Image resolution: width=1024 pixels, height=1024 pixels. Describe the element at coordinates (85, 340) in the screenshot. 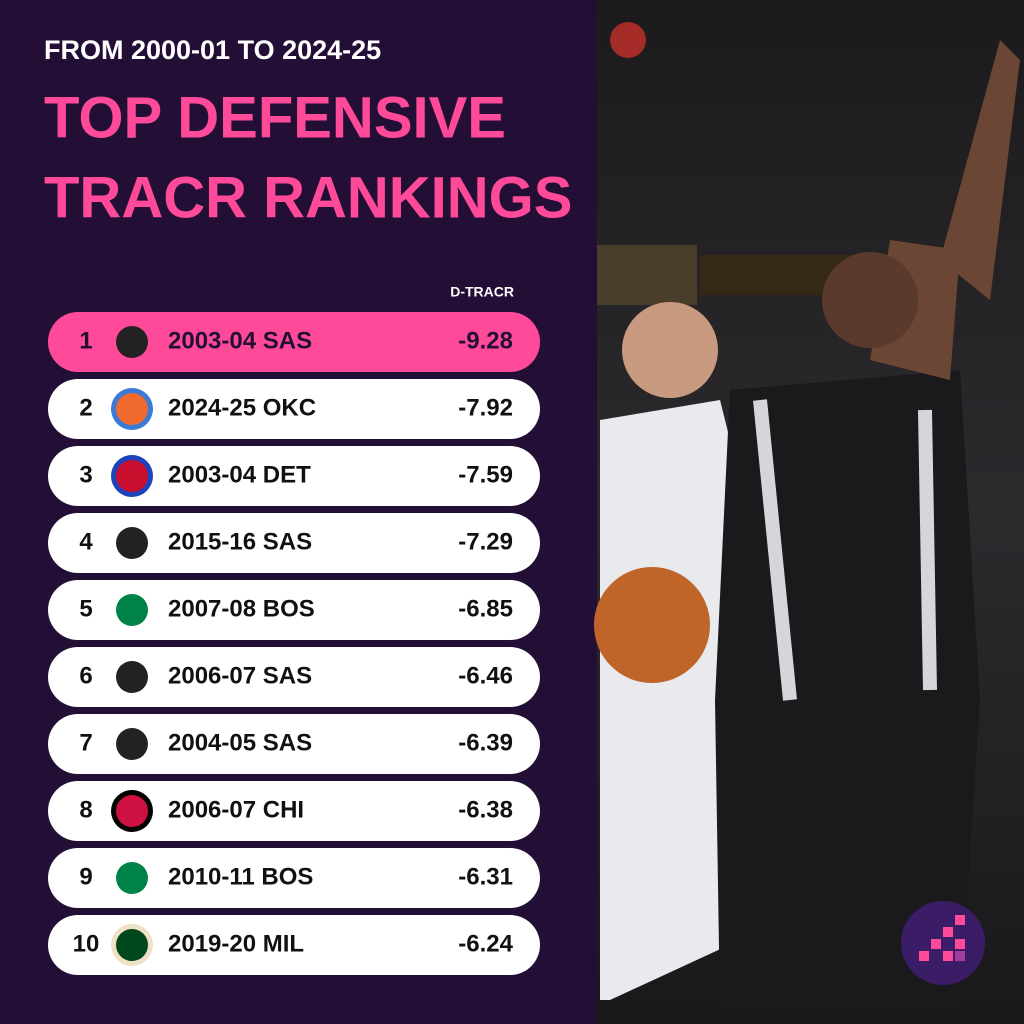

I see `rank: 1` at that location.